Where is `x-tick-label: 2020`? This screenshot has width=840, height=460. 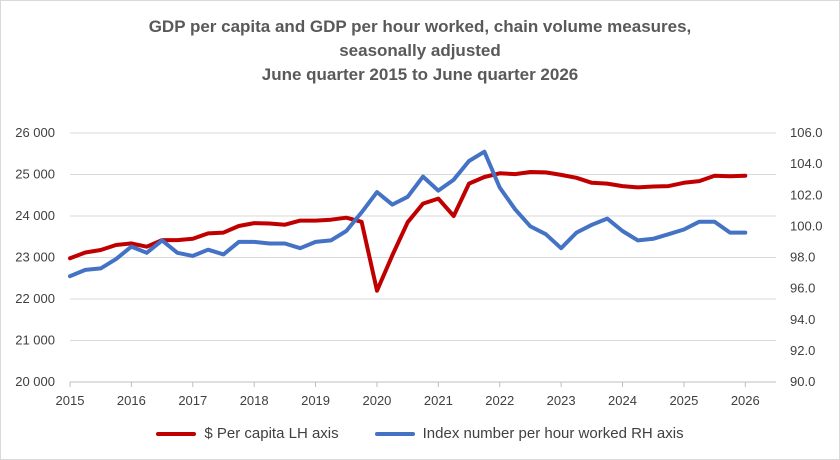
x-tick-label: 2020 is located at coordinates (376, 400).